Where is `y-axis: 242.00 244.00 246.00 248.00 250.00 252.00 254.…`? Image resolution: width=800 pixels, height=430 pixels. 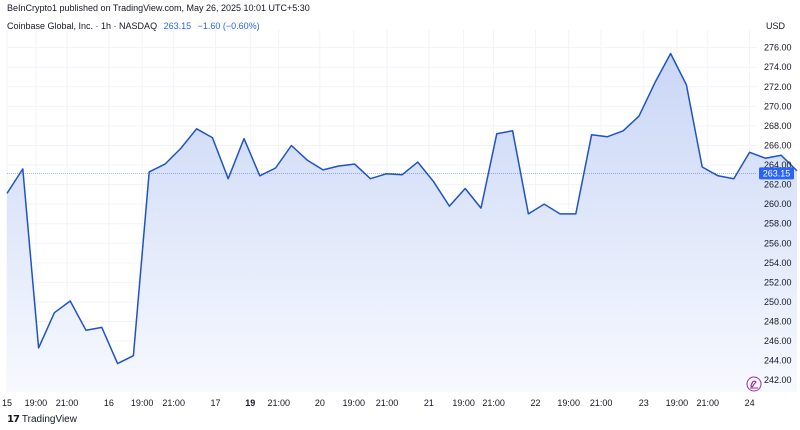
y-axis: 242.00 244.00 246.00 248.00 250.00 252.00 254.… is located at coordinates (778, 214).